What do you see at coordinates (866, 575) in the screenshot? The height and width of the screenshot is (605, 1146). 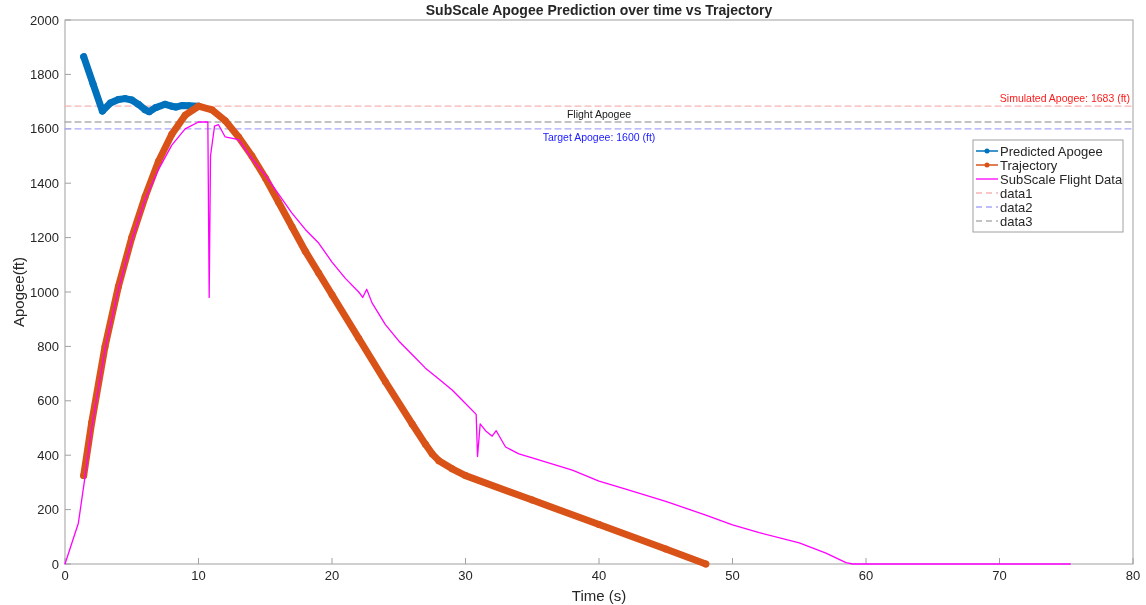 I see `x-tick-label: 60` at bounding box center [866, 575].